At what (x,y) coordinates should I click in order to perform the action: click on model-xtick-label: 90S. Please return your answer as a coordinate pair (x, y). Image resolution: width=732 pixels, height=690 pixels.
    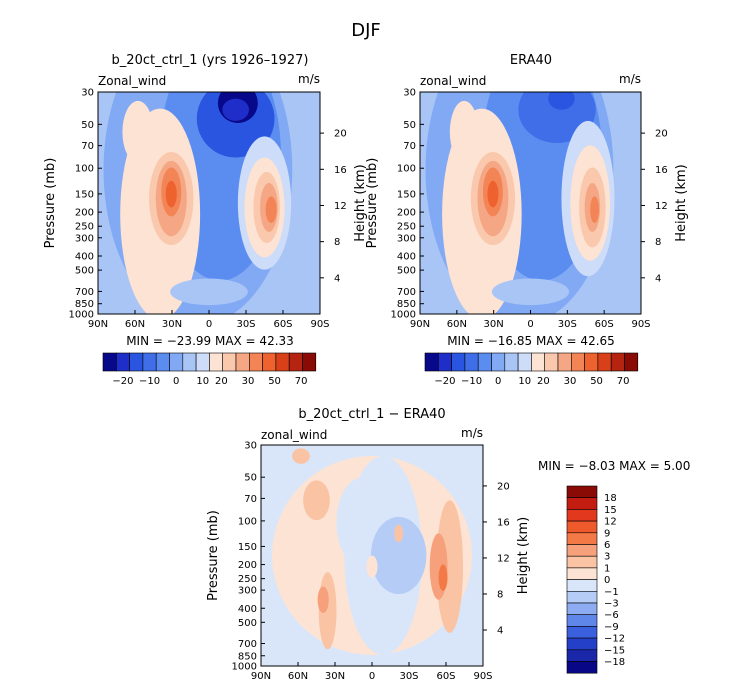
    Looking at the image, I should click on (319, 324).